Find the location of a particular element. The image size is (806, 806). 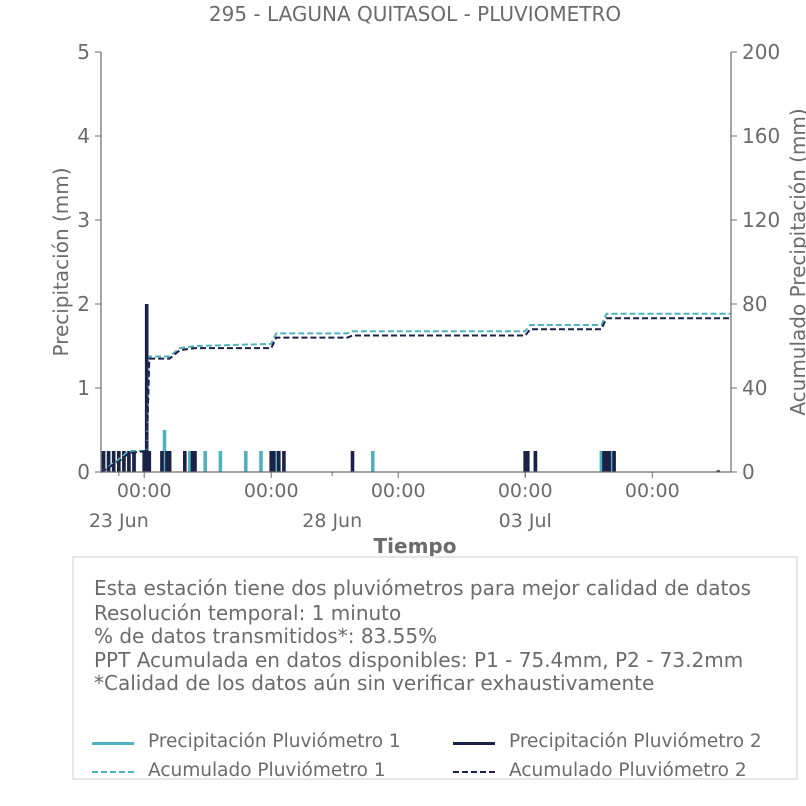

info-line-resolution: Resolución temporal: 1 minuto is located at coordinates (248, 613).